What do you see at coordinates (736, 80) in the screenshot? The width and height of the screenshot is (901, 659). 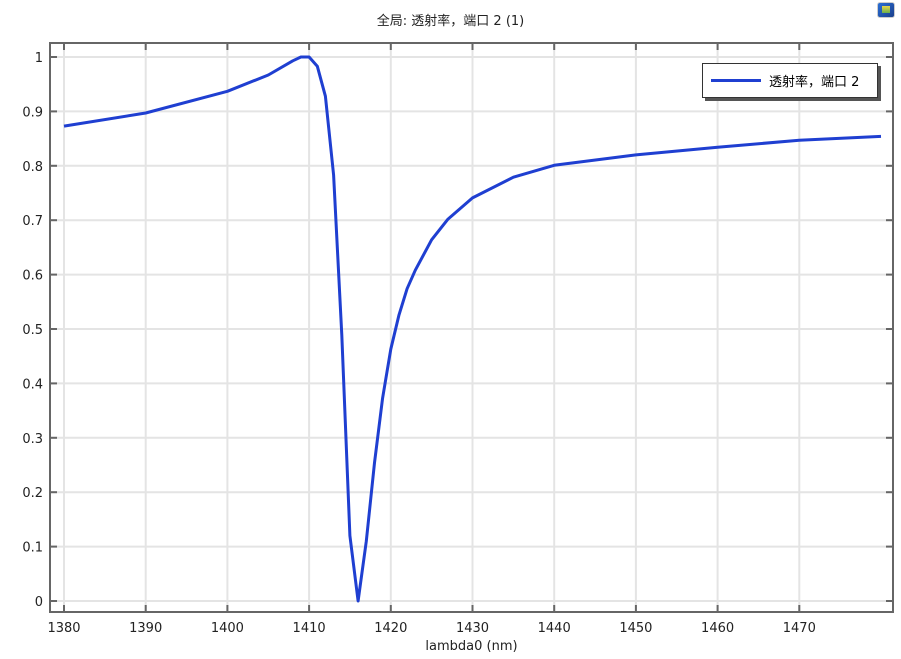 I see `legend-swatch` at bounding box center [736, 80].